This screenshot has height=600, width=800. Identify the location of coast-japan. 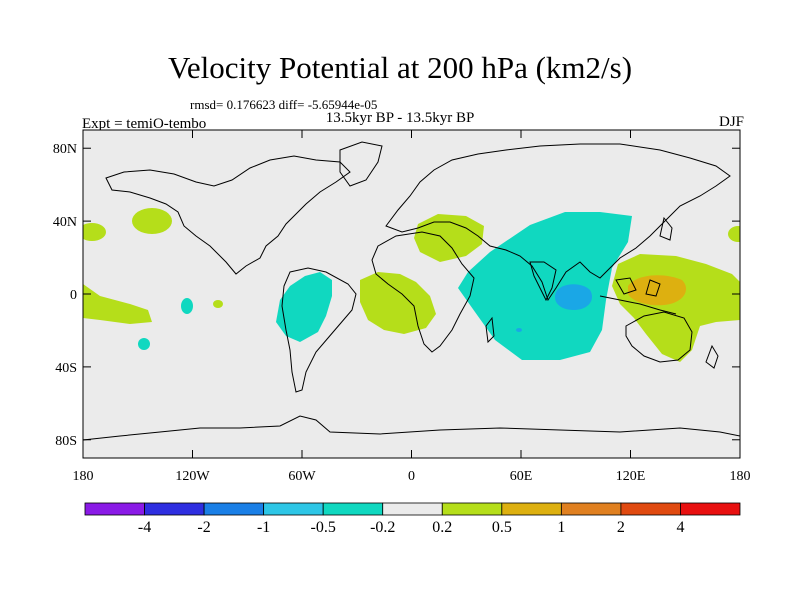
(666, 228).